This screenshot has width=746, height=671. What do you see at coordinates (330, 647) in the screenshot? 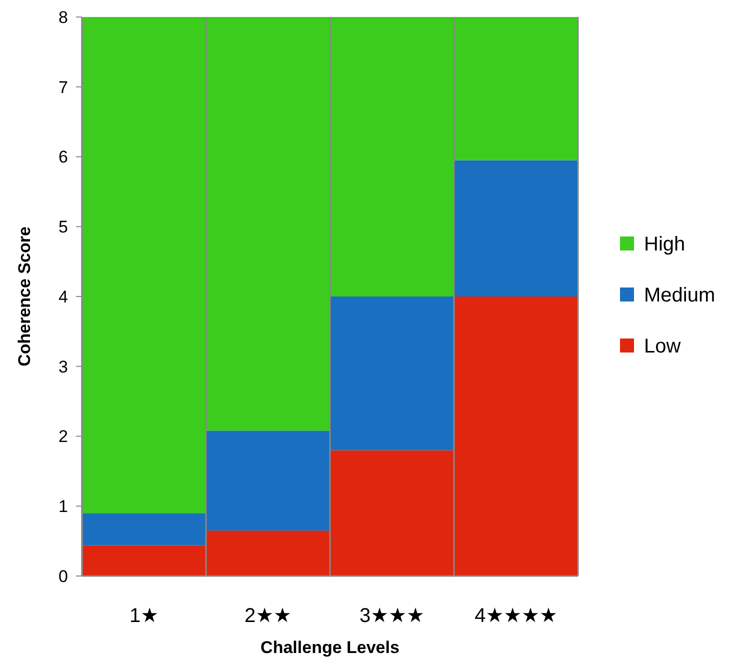
I see `x-axis-title: Challenge Levels` at bounding box center [330, 647].